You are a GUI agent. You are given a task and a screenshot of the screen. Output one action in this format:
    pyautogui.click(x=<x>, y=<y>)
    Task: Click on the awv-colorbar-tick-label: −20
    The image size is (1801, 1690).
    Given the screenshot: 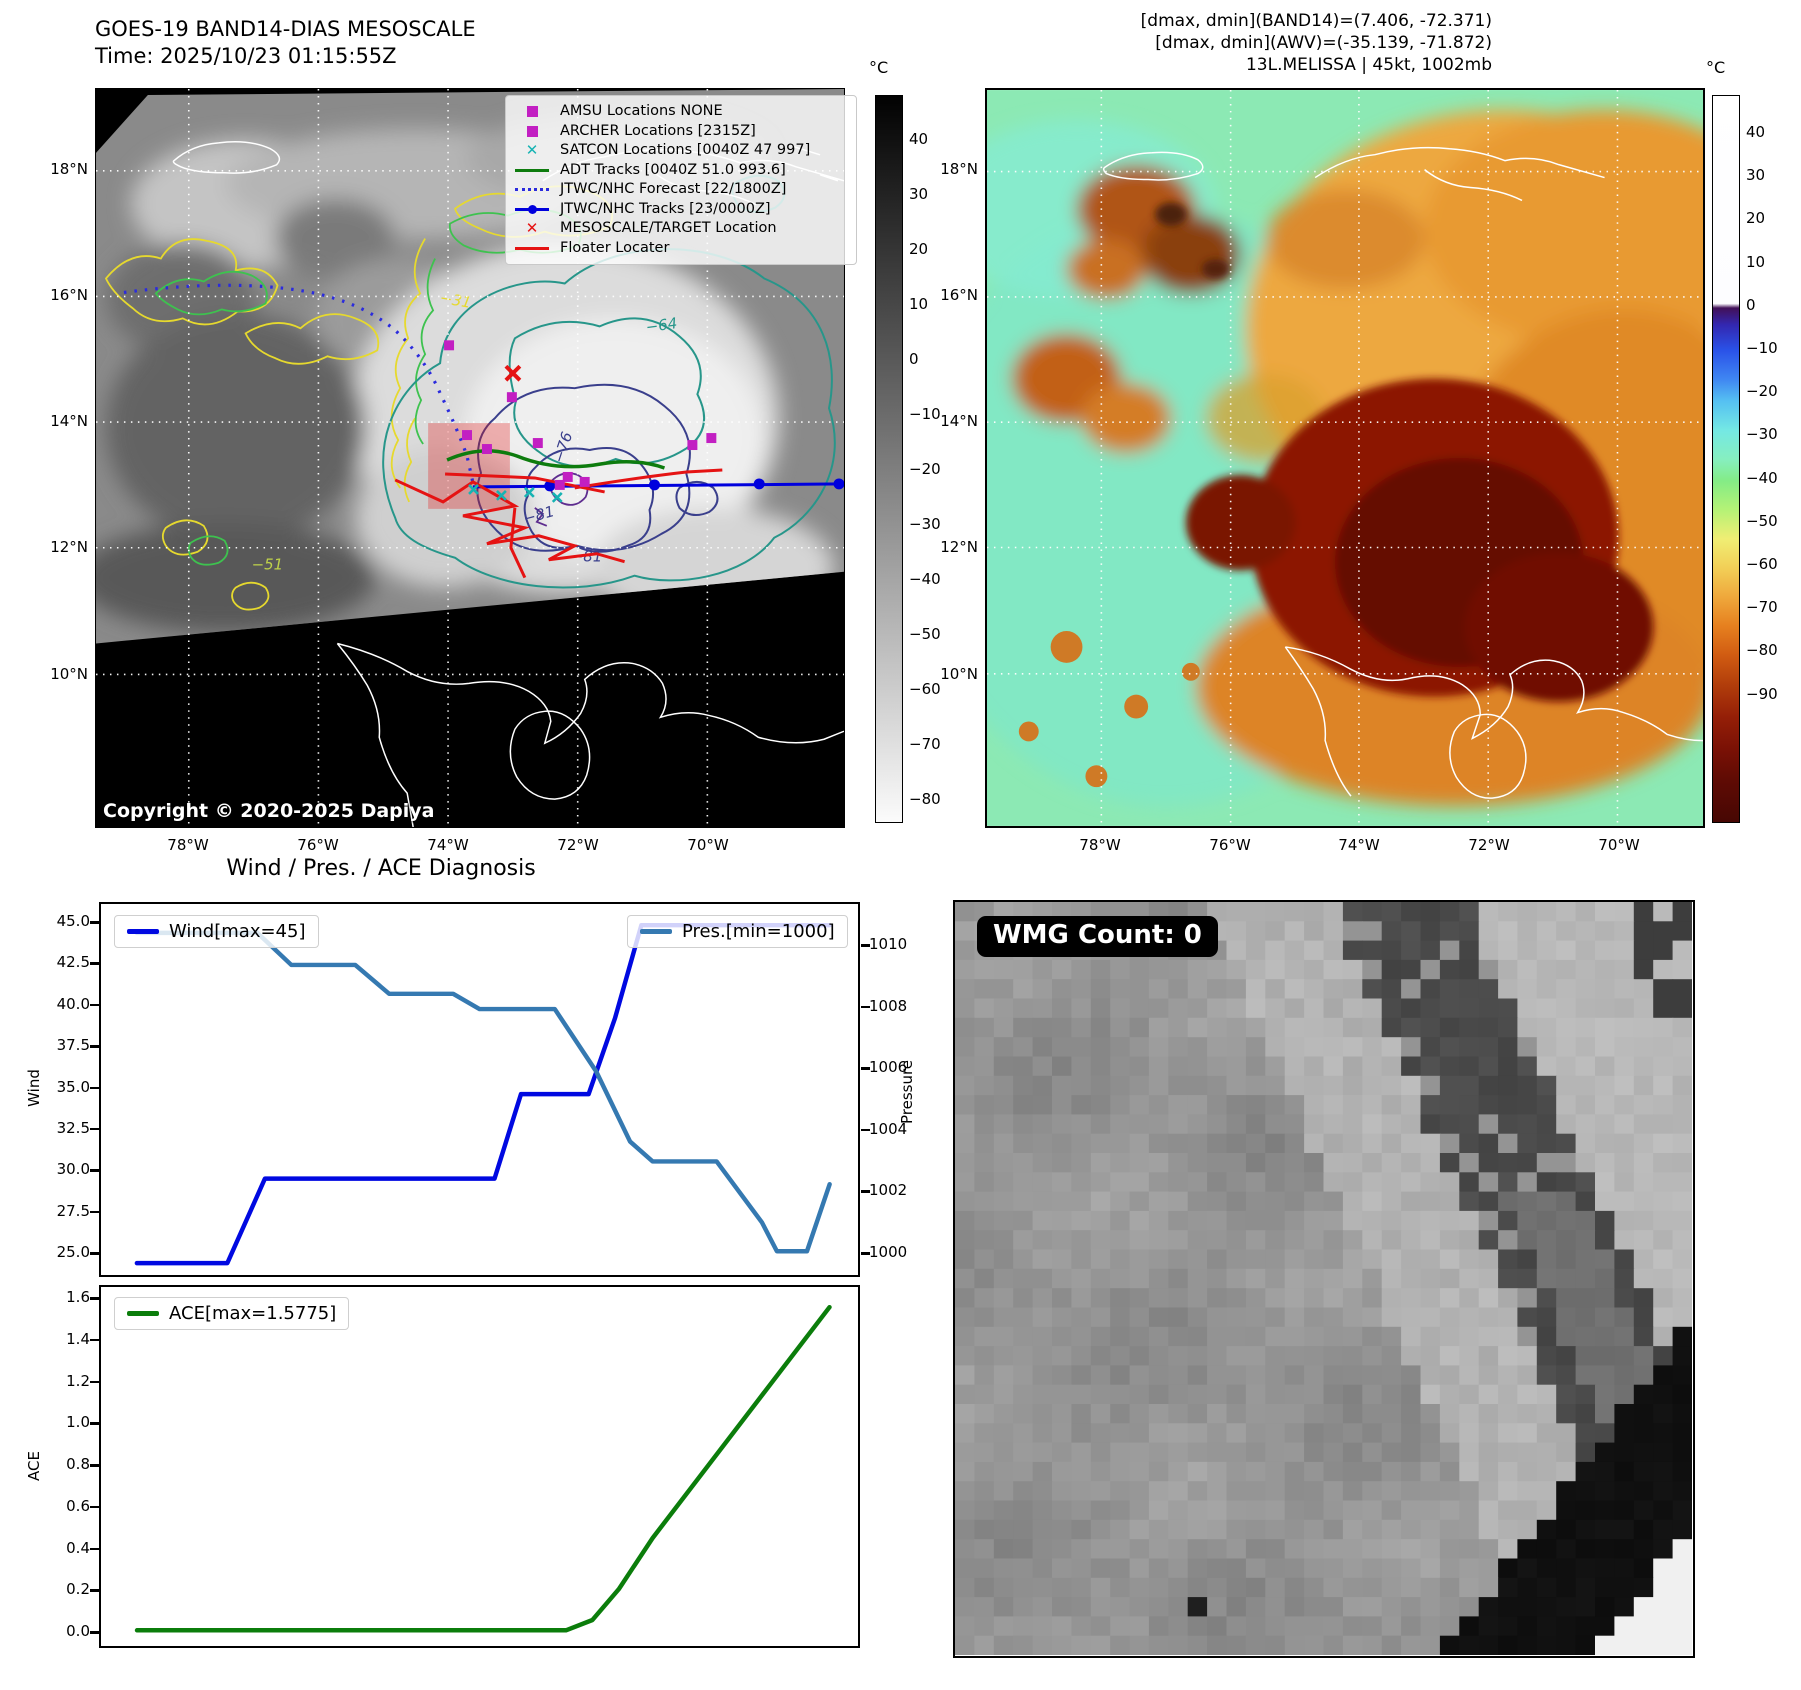 What is the action you would take?
    pyautogui.click(x=1762, y=391)
    